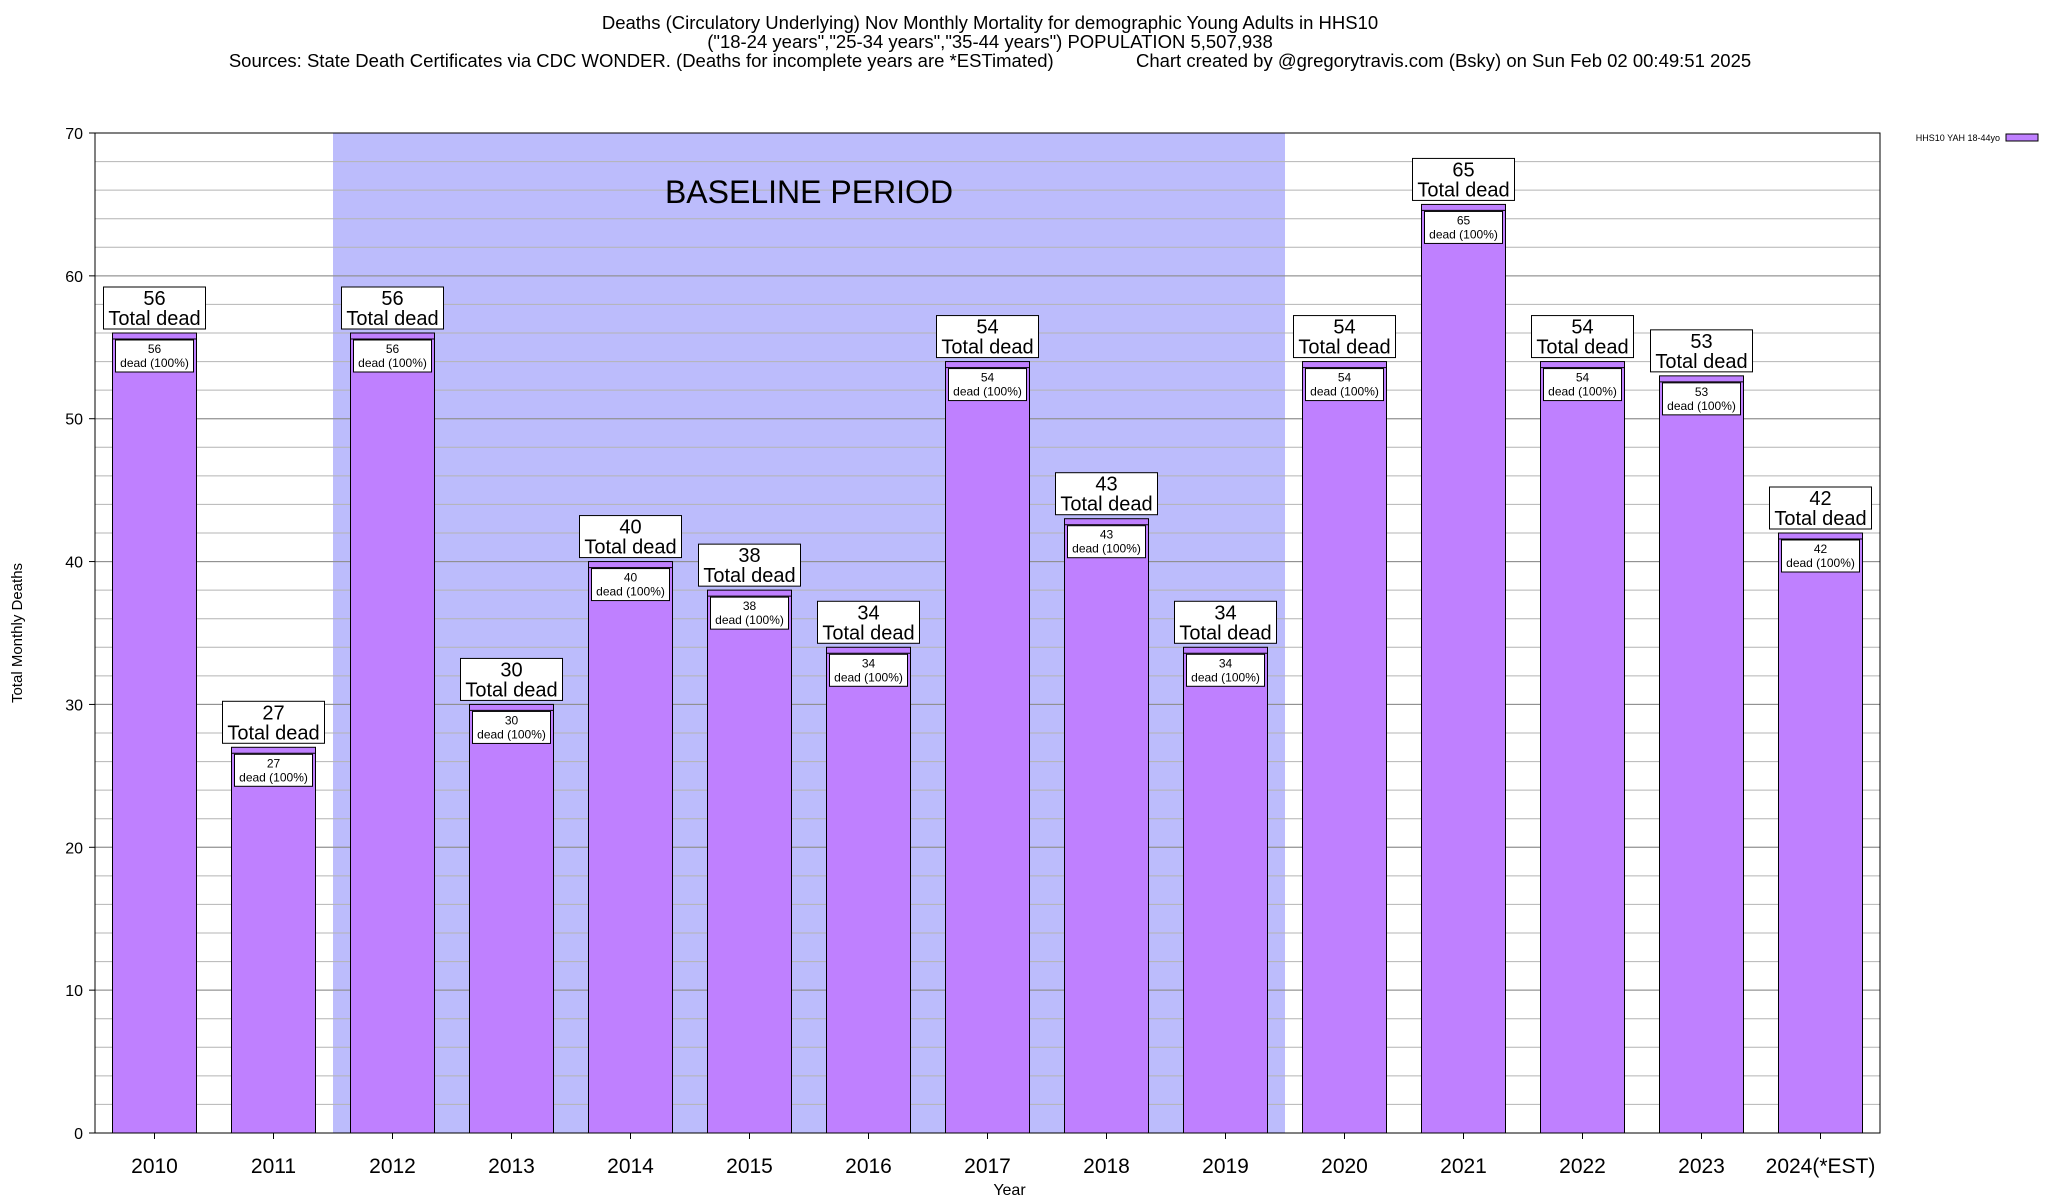 The height and width of the screenshot is (1200, 2048). What do you see at coordinates (630, 847) in the screenshot?
I see `bar-2014` at bounding box center [630, 847].